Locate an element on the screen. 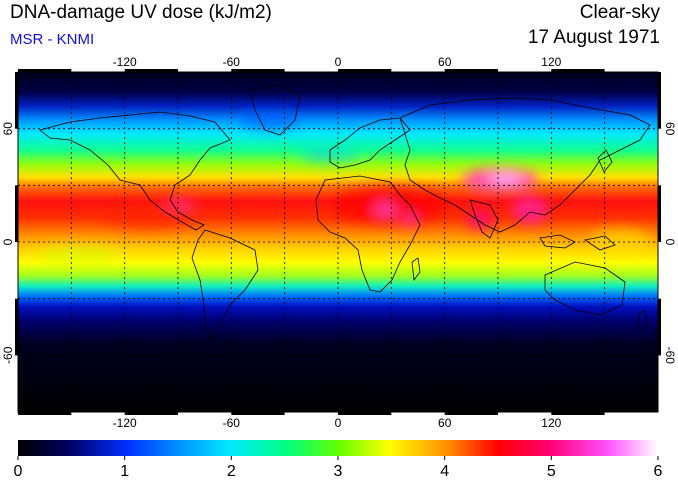 Image resolution: width=678 pixels, height=480 pixels. colorbar-label: 1 is located at coordinates (124, 471).